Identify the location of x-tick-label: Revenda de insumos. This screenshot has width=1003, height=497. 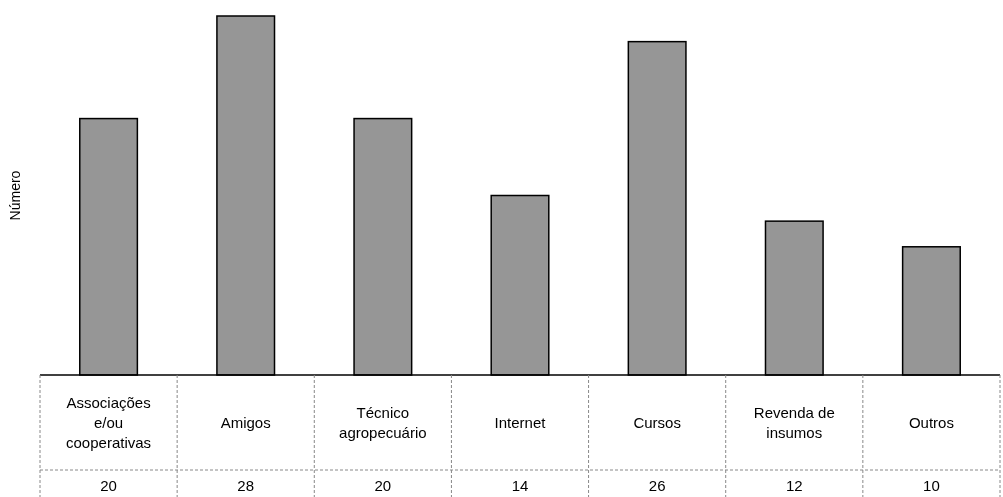
(794, 422).